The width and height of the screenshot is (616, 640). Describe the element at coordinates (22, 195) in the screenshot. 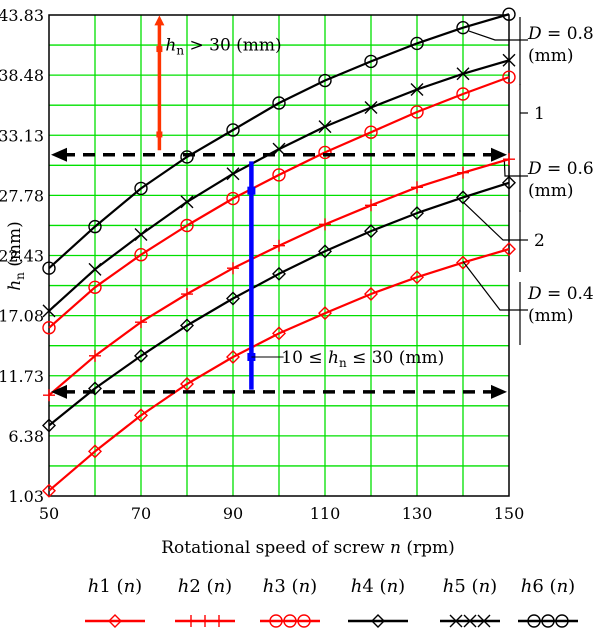

I see `y-tick-label: 27.78` at that location.